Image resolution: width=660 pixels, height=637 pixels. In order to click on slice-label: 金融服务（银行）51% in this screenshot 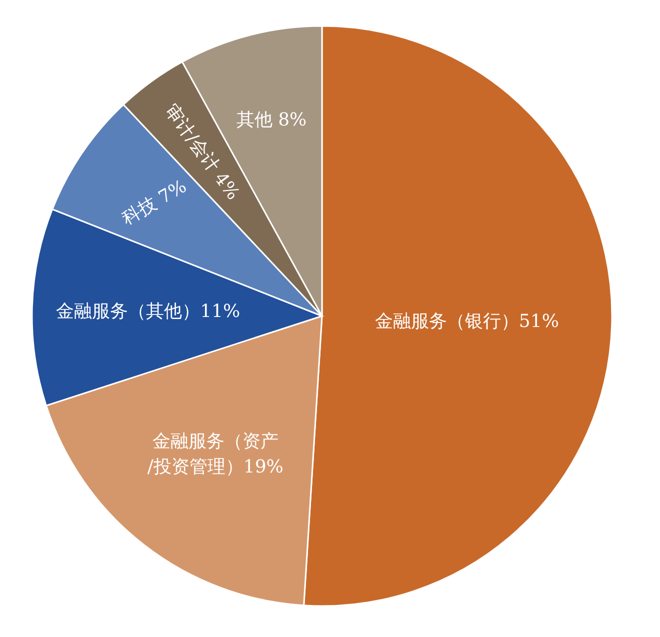, I will do `click(466, 321)`.